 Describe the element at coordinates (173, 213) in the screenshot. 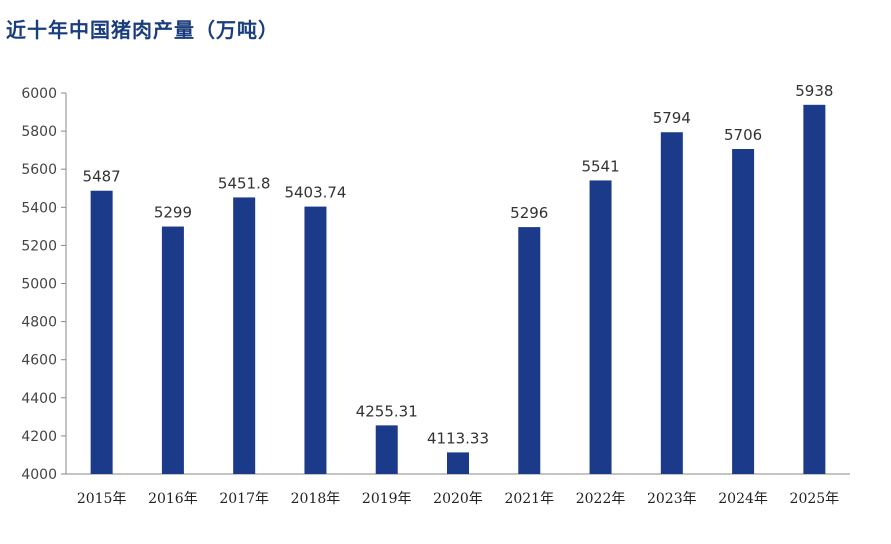

I see `data-label: 5299` at that location.